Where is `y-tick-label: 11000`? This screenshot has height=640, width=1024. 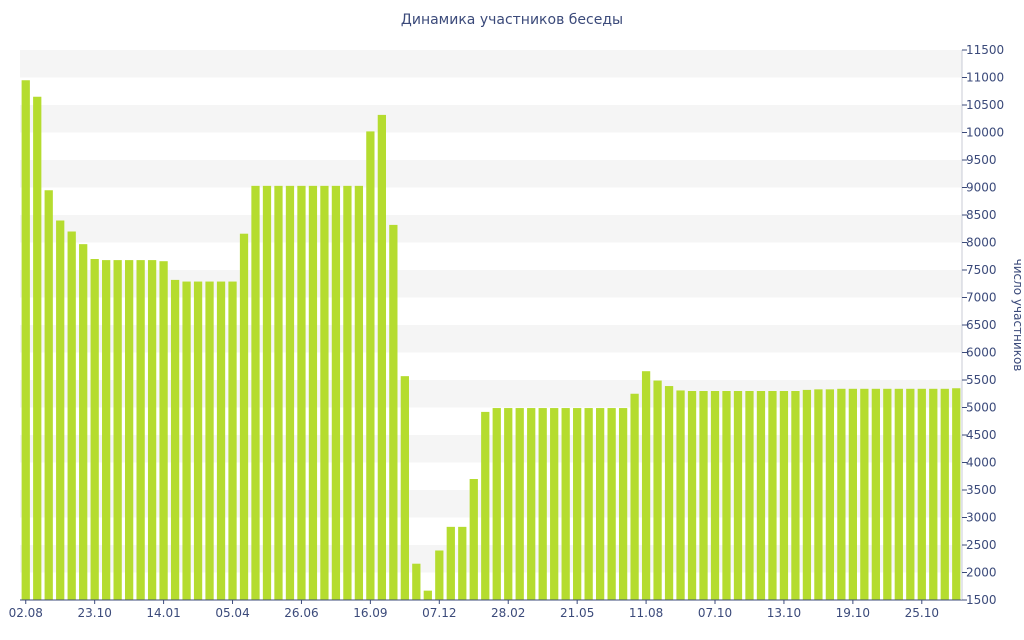 y-tick-label: 11000 is located at coordinates (985, 78).